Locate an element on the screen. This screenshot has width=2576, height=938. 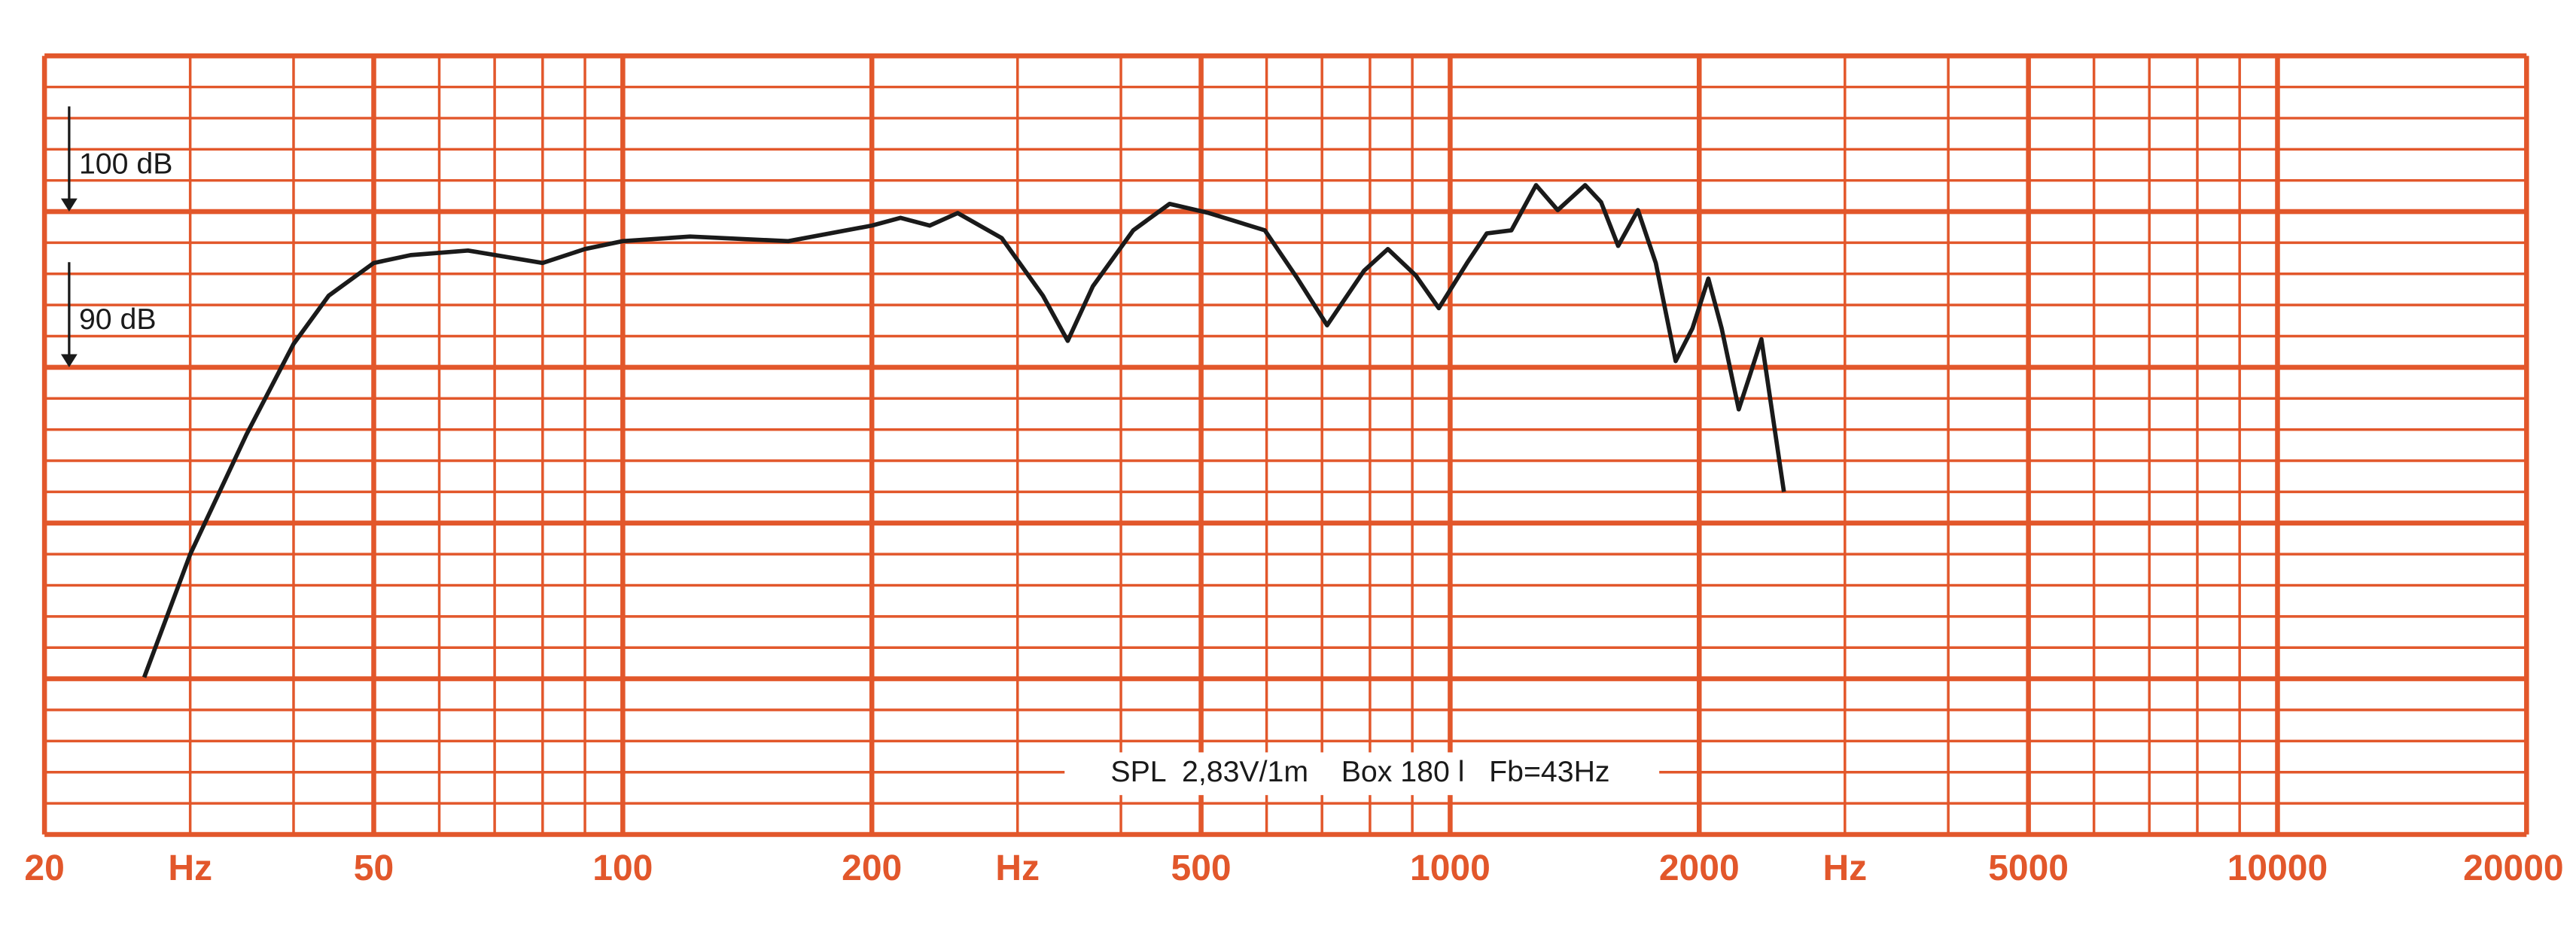
annotation: 100 dB is located at coordinates (126, 163).